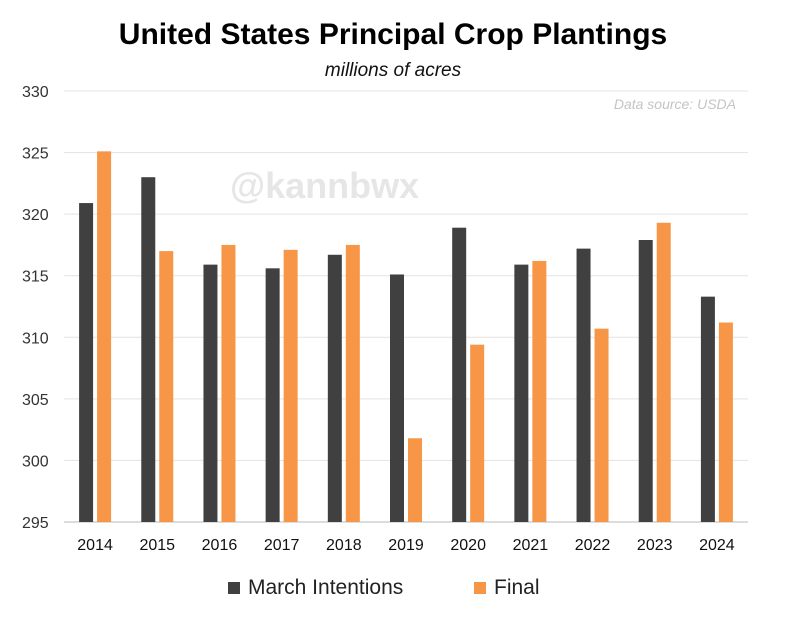 This screenshot has height=620, width=800. Describe the element at coordinates (725, 422) in the screenshot. I see `bar-final-2024` at that location.